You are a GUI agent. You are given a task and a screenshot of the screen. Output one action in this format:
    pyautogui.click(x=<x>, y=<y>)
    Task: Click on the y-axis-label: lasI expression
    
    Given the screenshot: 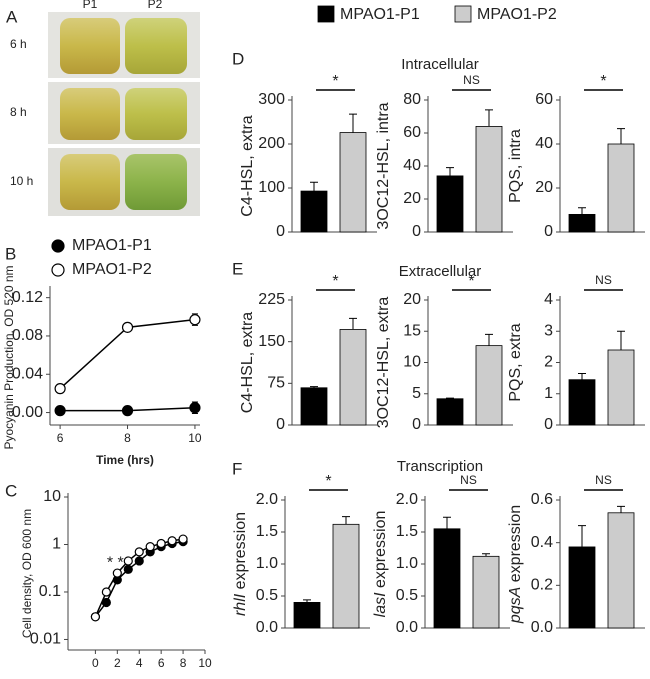 What is the action you would take?
    pyautogui.click(x=380, y=564)
    